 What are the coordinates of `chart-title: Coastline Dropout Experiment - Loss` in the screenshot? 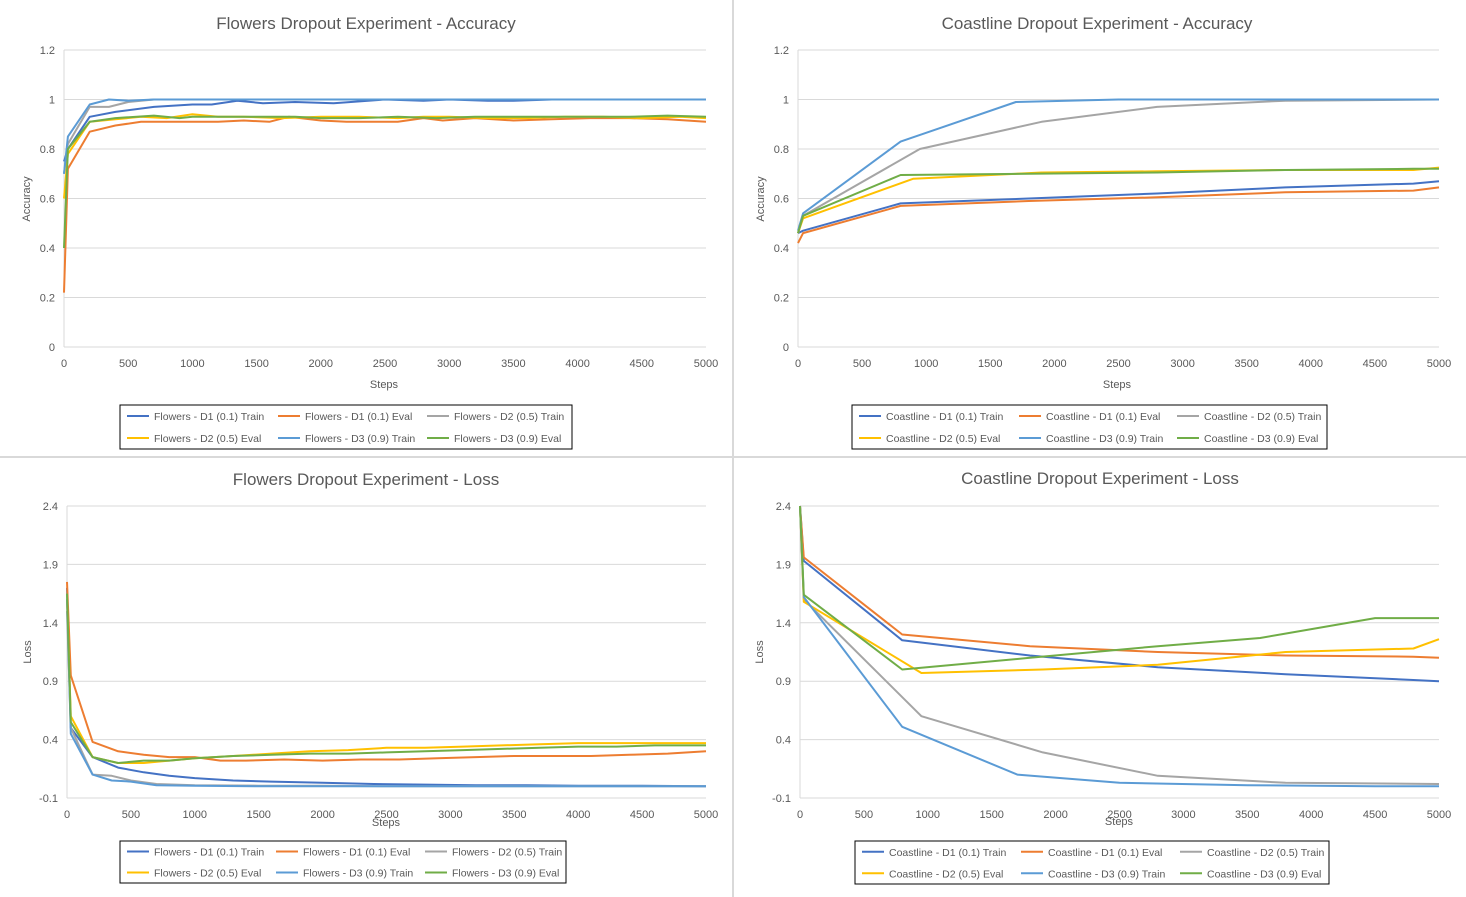 It's located at (1100, 478).